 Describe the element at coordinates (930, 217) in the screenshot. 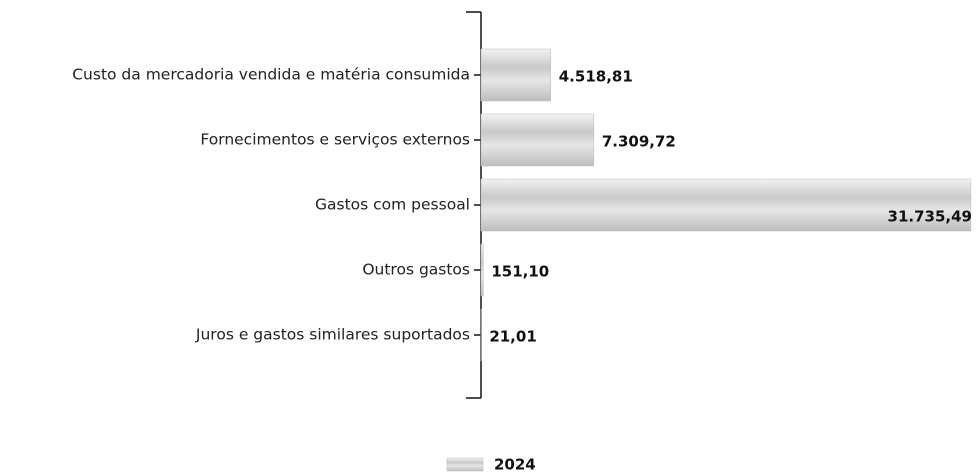

I see `data-label: 31.735,49` at that location.